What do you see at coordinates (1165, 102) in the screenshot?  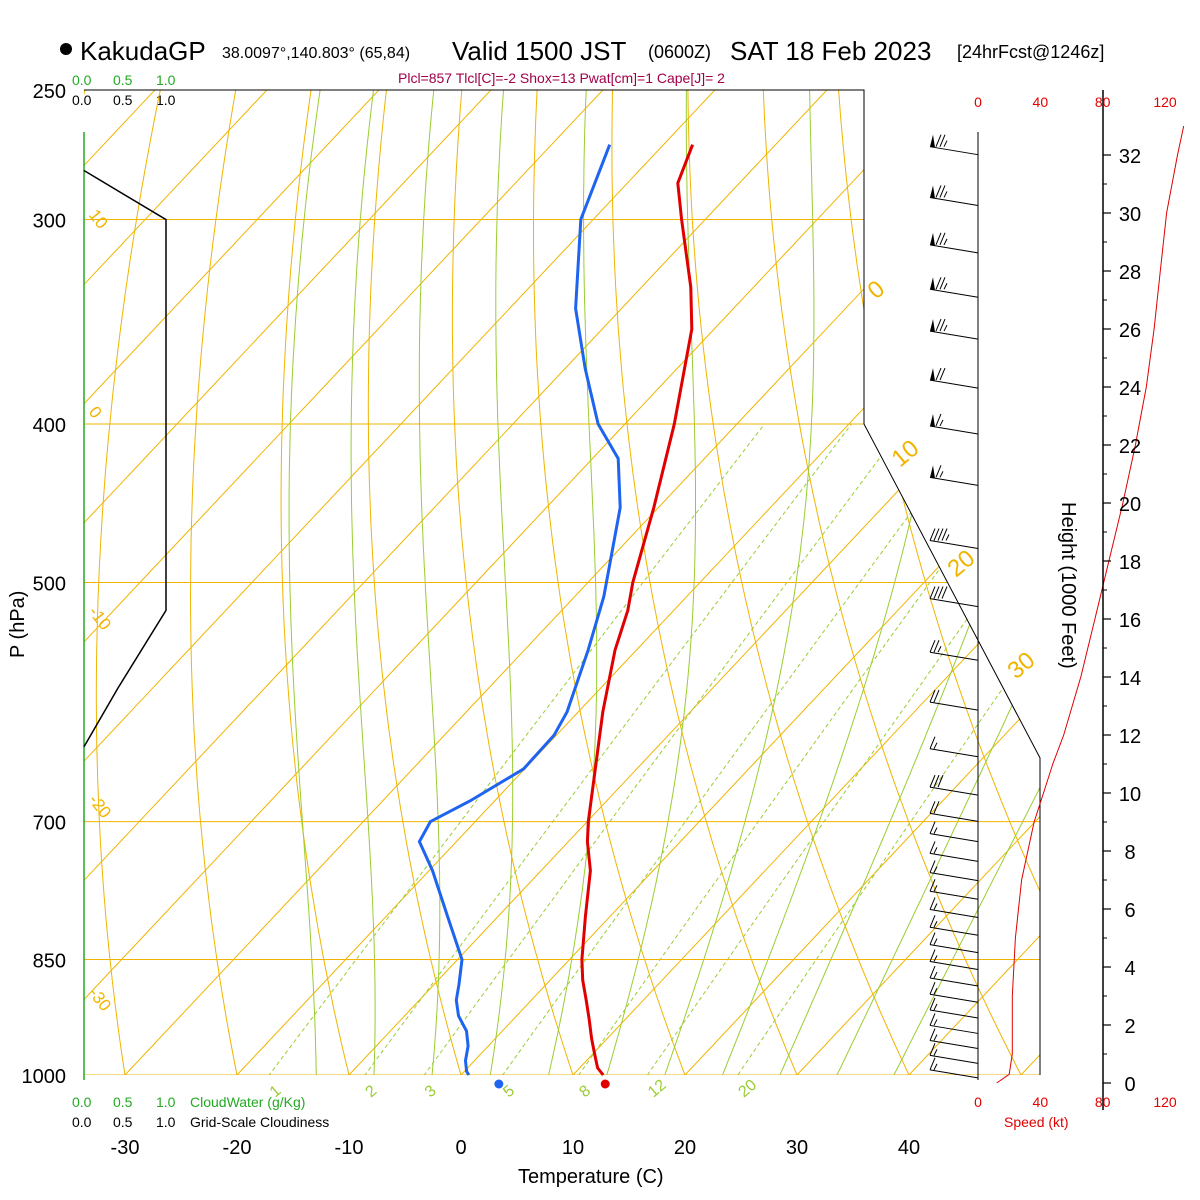 I see `speed-tick-label: 120` at bounding box center [1165, 102].